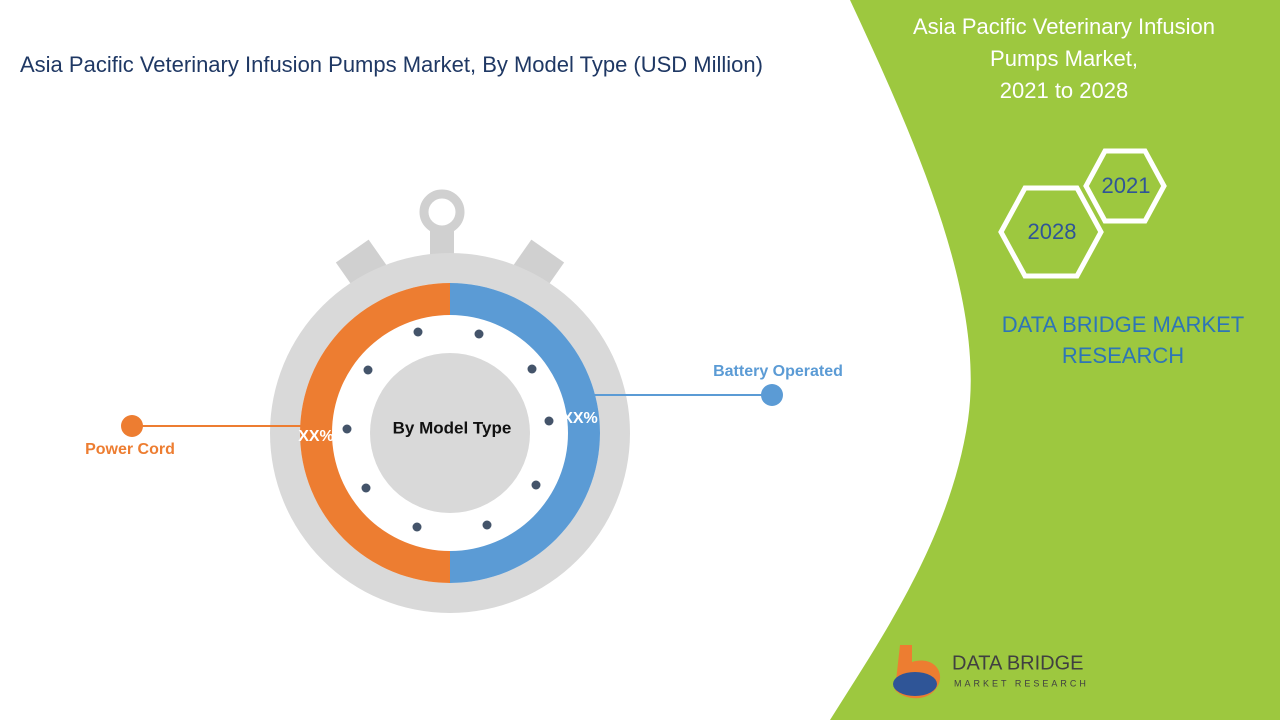 The image size is (1280, 720). What do you see at coordinates (1018, 663) in the screenshot?
I see `logo-name: DATA BRIDGE` at bounding box center [1018, 663].